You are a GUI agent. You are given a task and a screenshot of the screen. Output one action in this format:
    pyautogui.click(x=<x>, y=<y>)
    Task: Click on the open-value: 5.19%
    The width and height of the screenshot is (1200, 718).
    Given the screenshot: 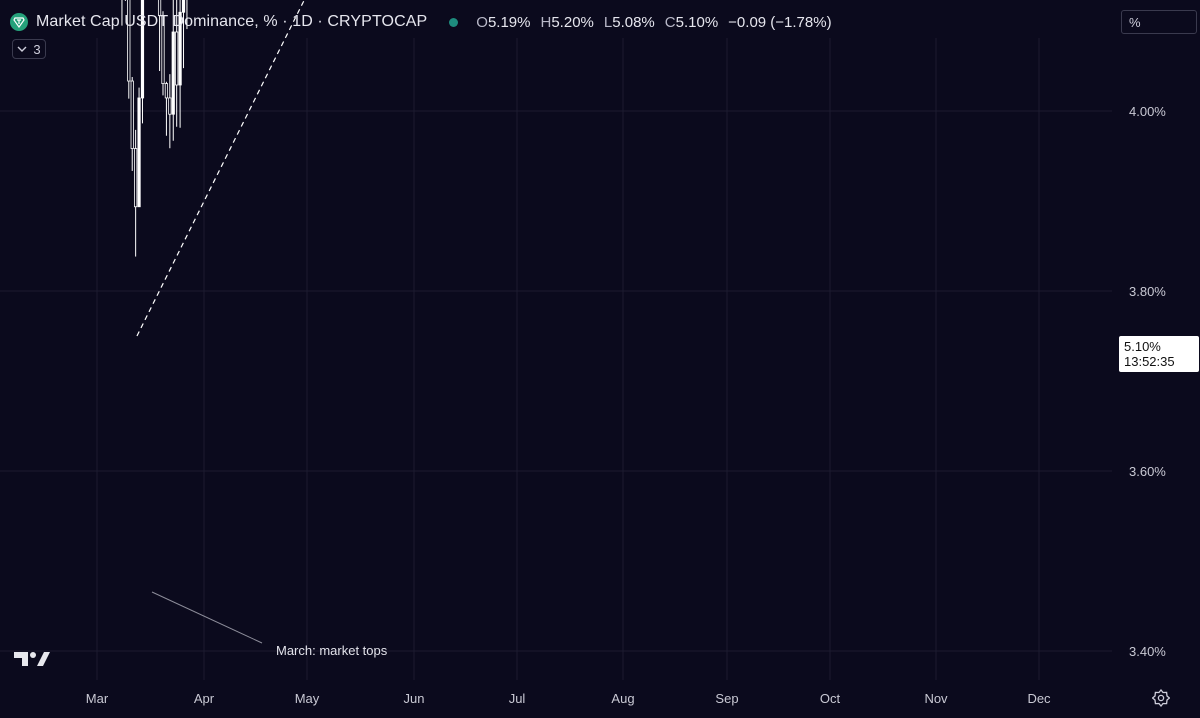 What is the action you would take?
    pyautogui.click(x=509, y=22)
    